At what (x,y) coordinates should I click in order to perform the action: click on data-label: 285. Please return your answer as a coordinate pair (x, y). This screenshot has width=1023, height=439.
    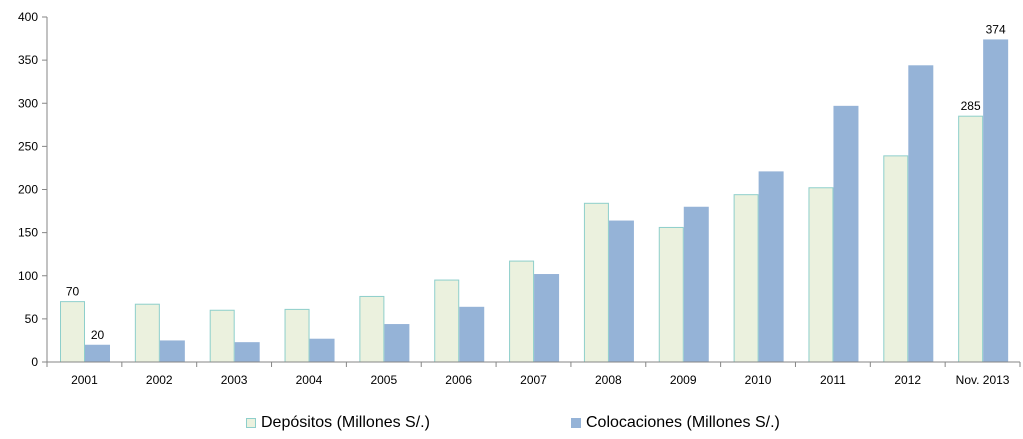
    Looking at the image, I should click on (971, 106).